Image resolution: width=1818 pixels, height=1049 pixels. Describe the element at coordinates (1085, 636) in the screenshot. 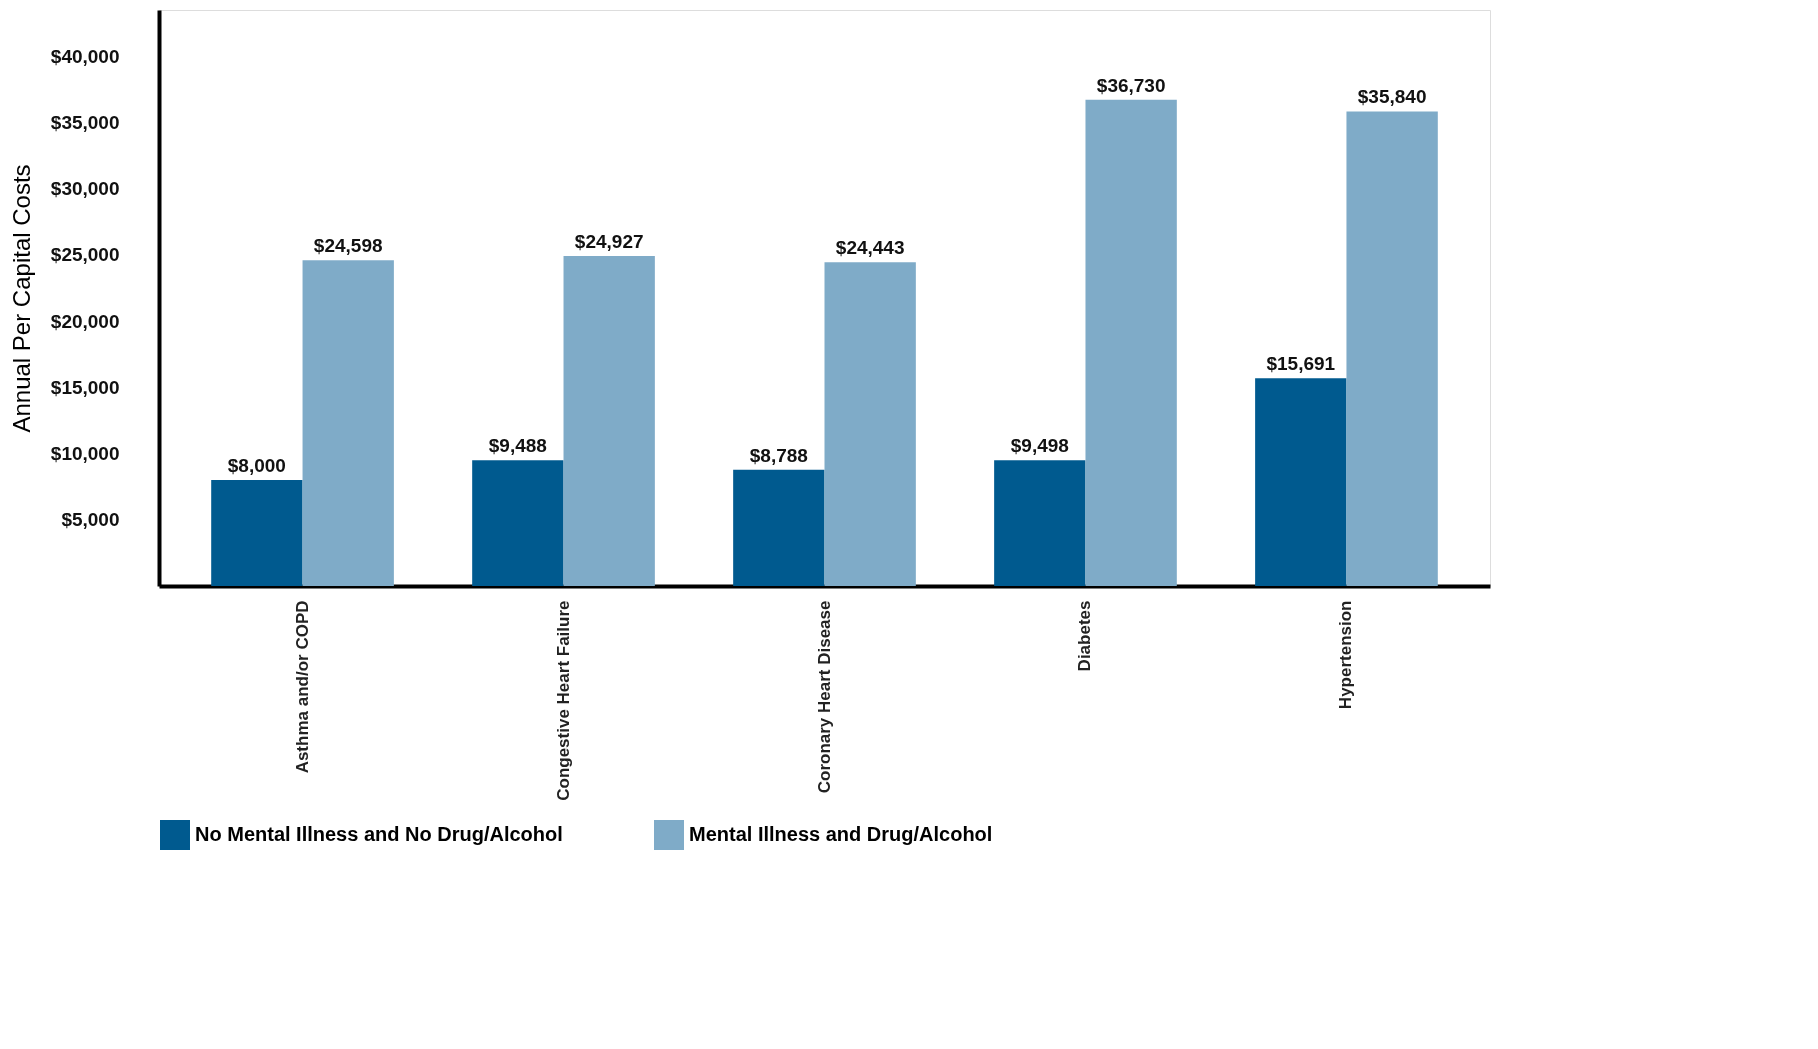

I see `x-tick-label: Diabetes` at that location.